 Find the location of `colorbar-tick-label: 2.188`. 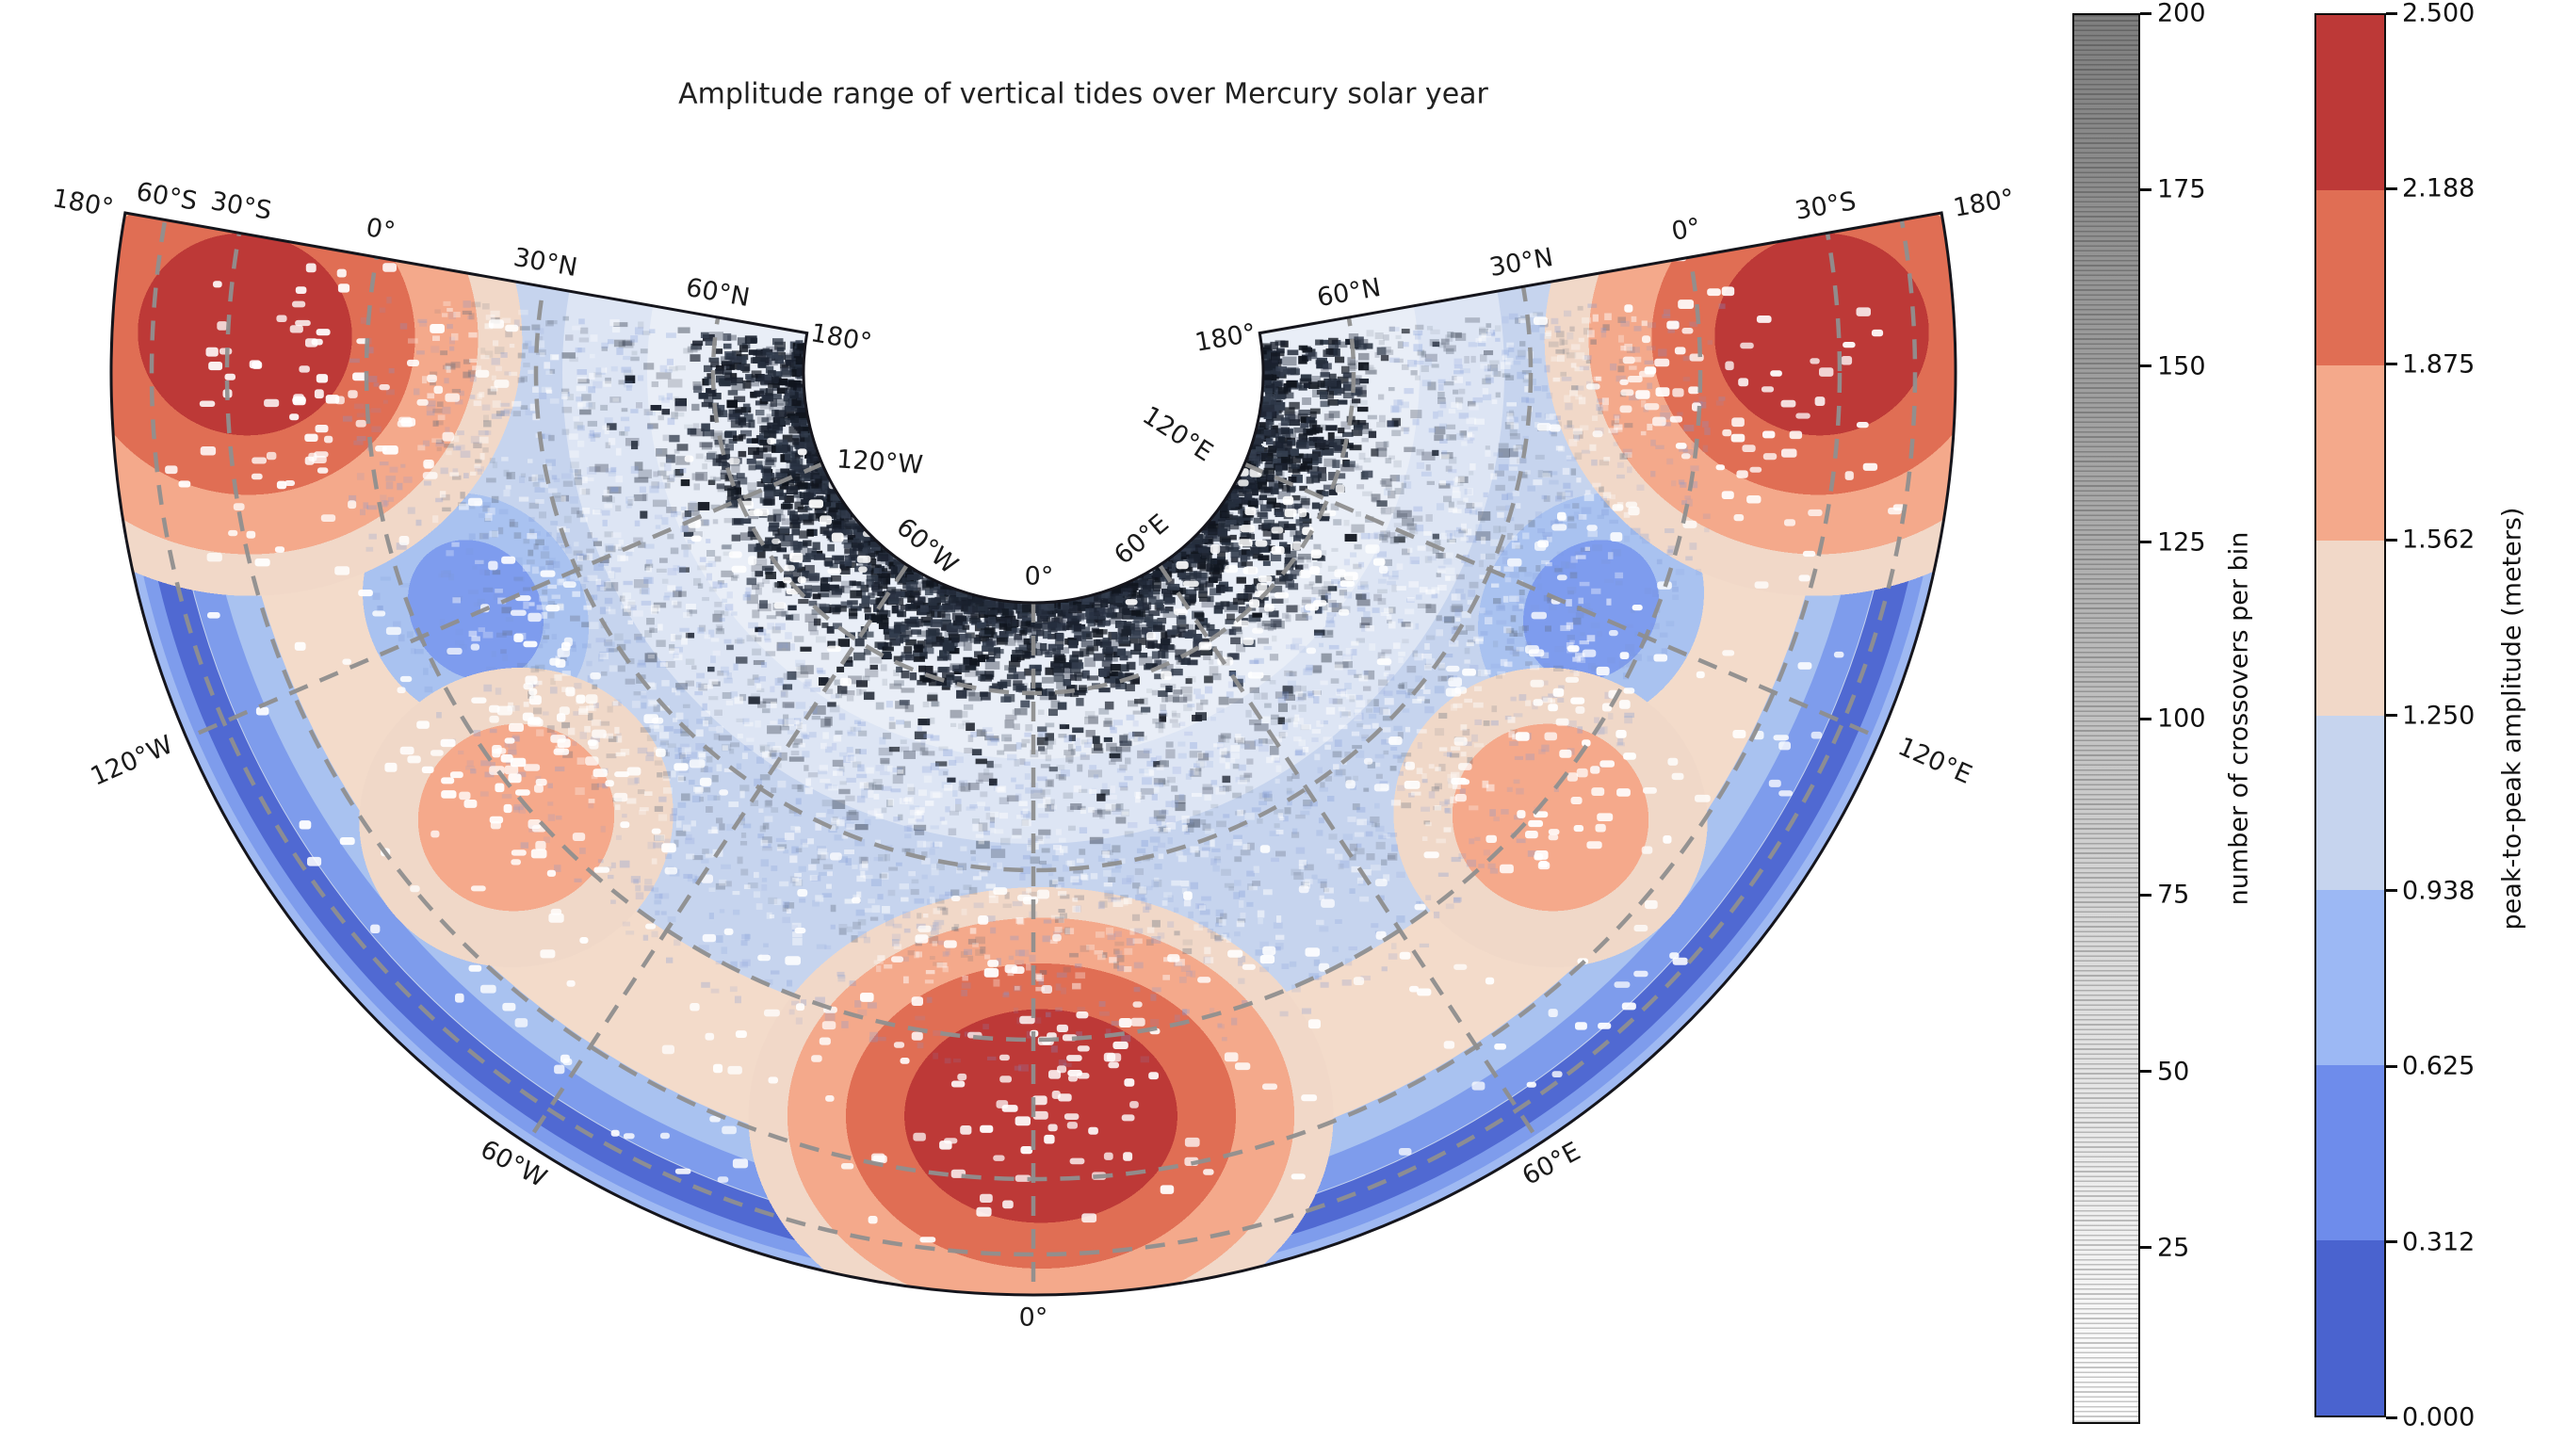

colorbar-tick-label: 2.188 is located at coordinates (2439, 188).